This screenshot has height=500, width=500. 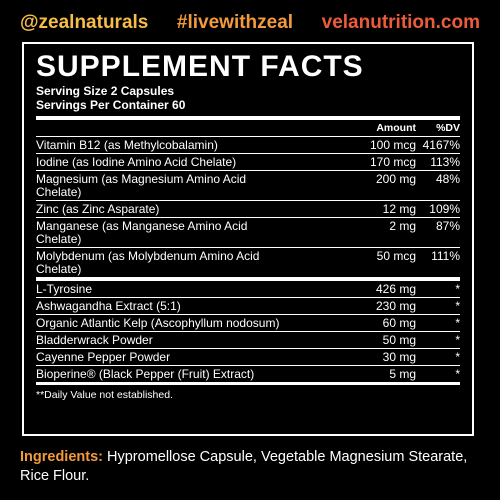 What do you see at coordinates (94, 340) in the screenshot?
I see `nutrient-name: Bladderwrack Powder` at bounding box center [94, 340].